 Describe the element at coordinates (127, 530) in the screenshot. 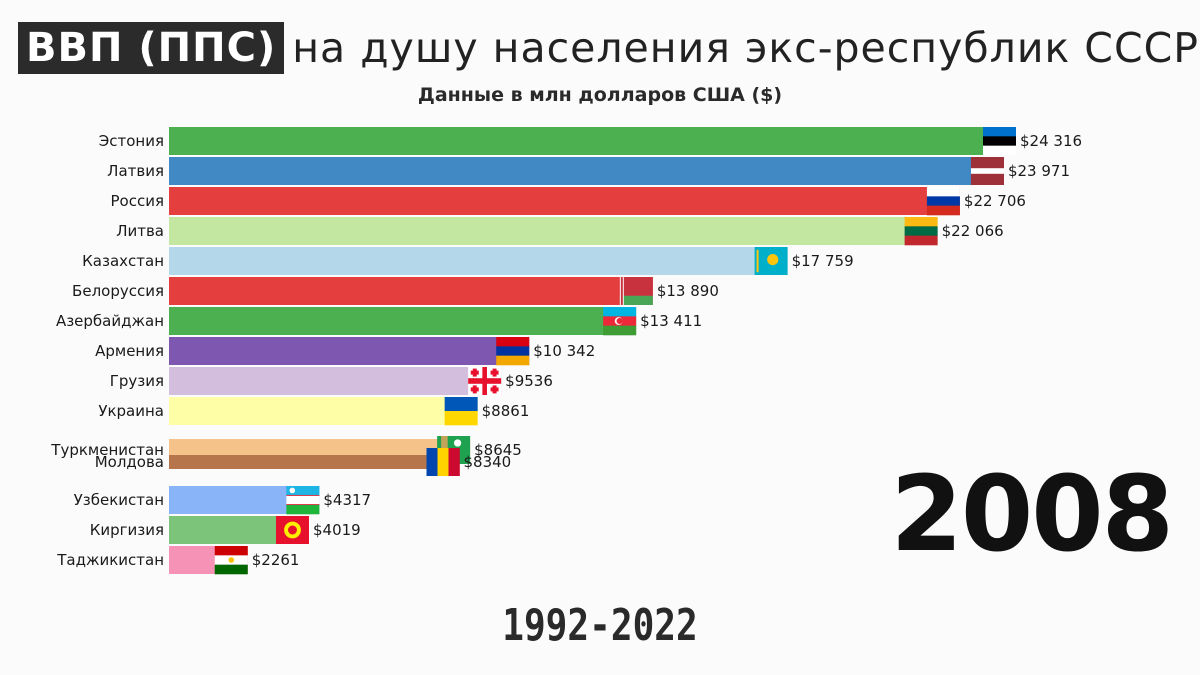

I see `category-label: Киргизия` at that location.